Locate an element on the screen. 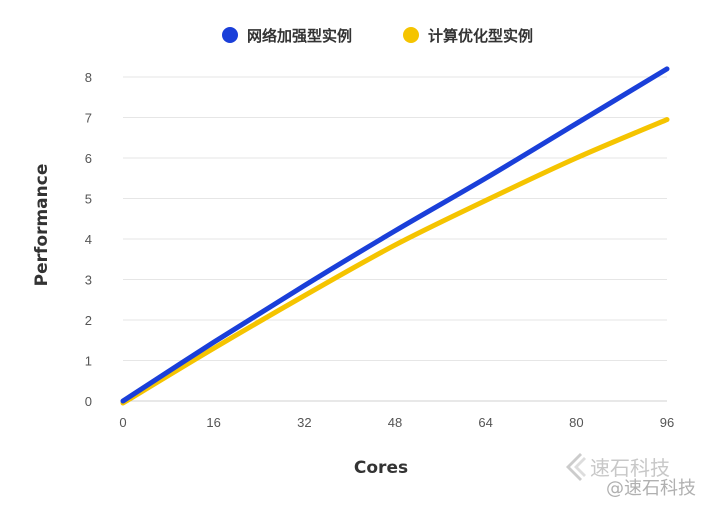 The width and height of the screenshot is (720, 507). x-tick-label: 16 is located at coordinates (213, 422).